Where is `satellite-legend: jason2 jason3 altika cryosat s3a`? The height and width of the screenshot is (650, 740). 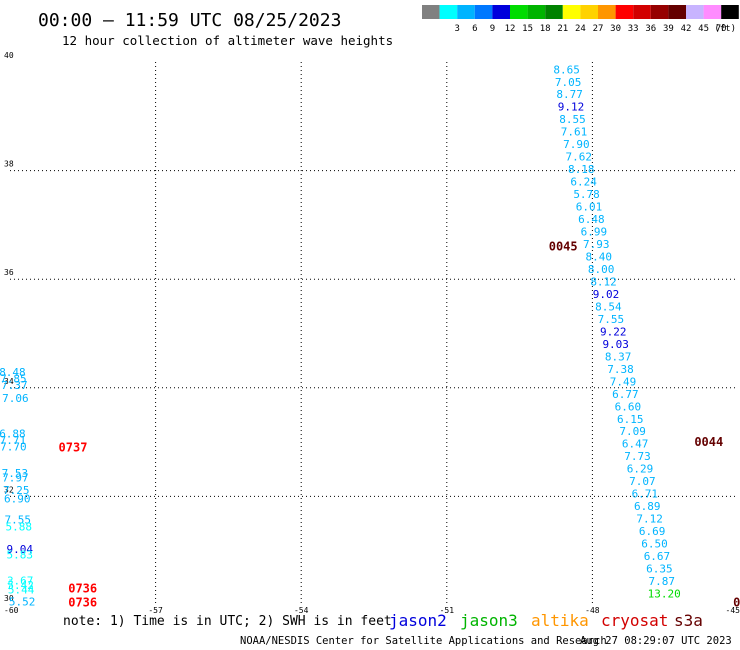 satellite-legend: jason2 jason3 altika cryosat s3a is located at coordinates (546, 620).